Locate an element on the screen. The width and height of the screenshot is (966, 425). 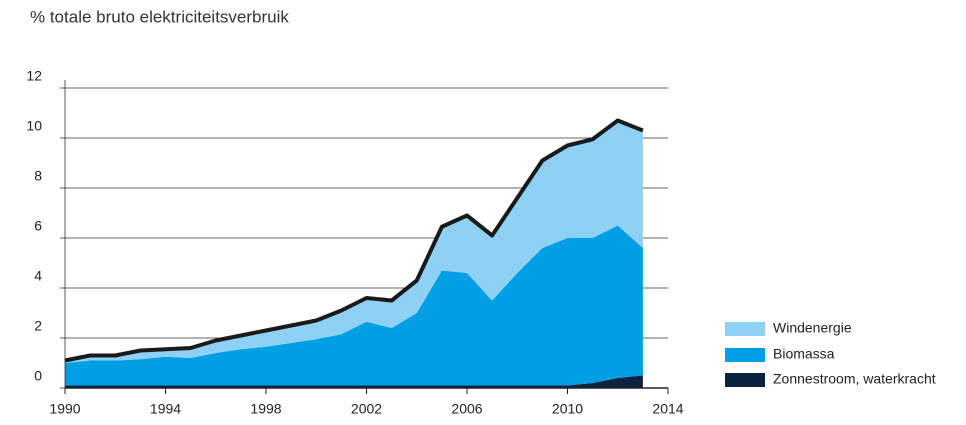
legend-label: Zonnestroom, waterkracht is located at coordinates (854, 379).